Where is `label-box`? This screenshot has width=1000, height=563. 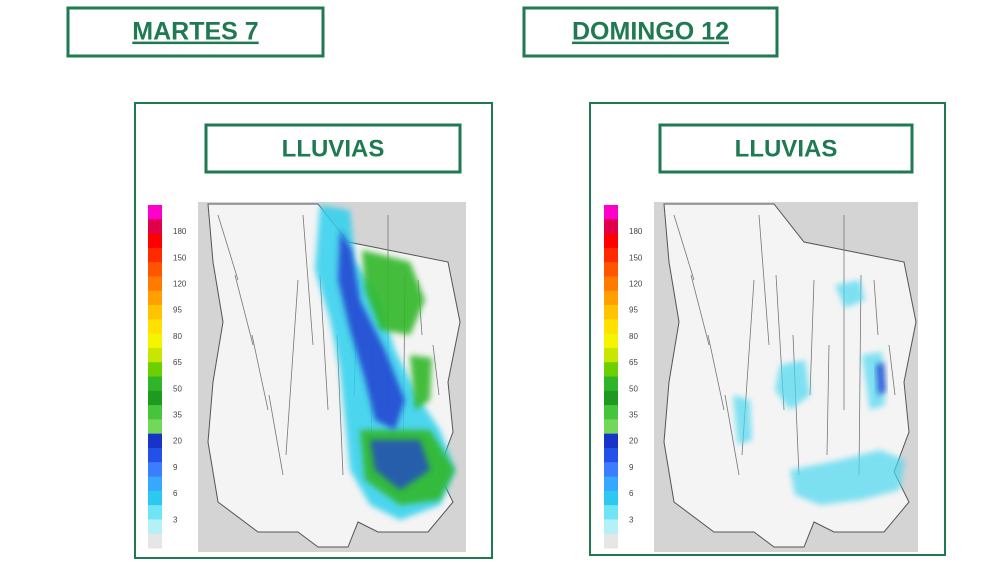 label-box is located at coordinates (786, 148).